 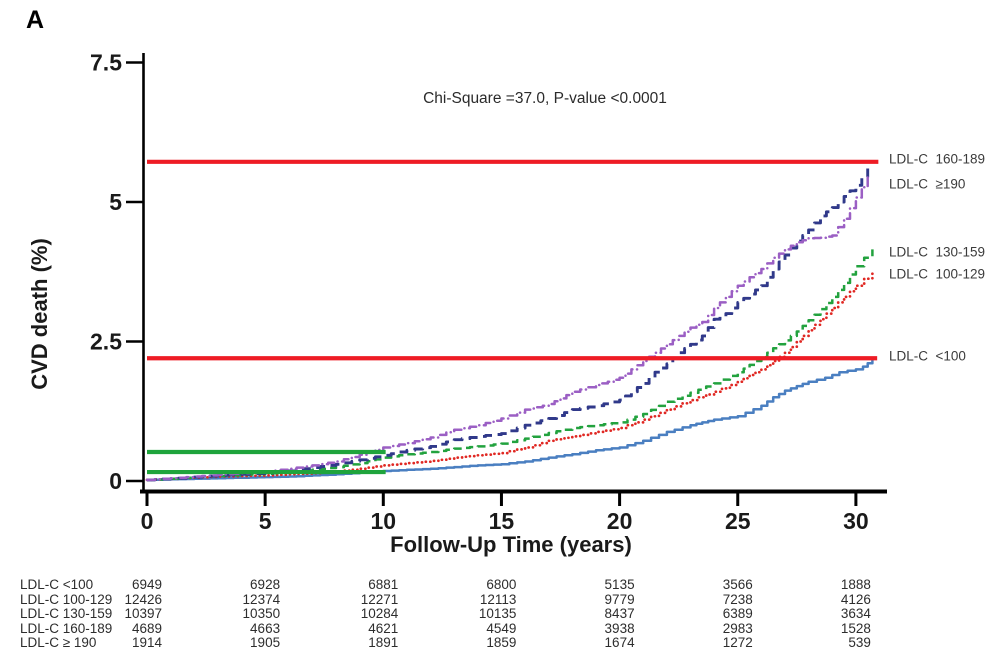 What do you see at coordinates (855, 599) in the screenshot?
I see `risk-count: 4126` at bounding box center [855, 599].